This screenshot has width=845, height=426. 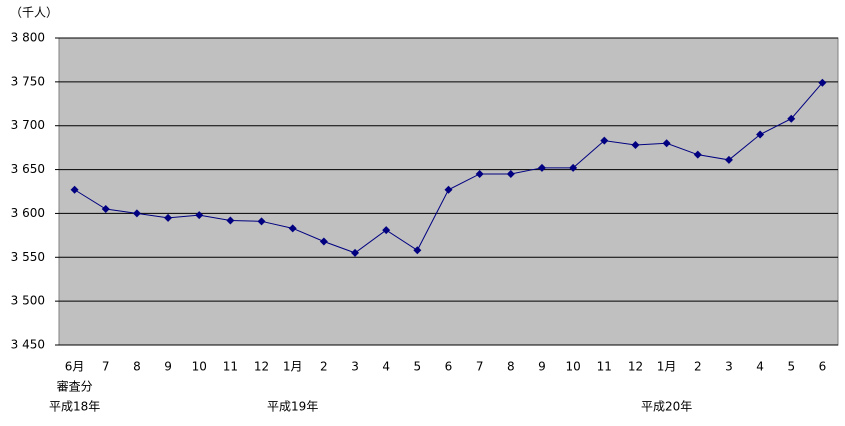 What do you see at coordinates (28, 81) in the screenshot?
I see `y-tick-label: 3 750` at bounding box center [28, 81].